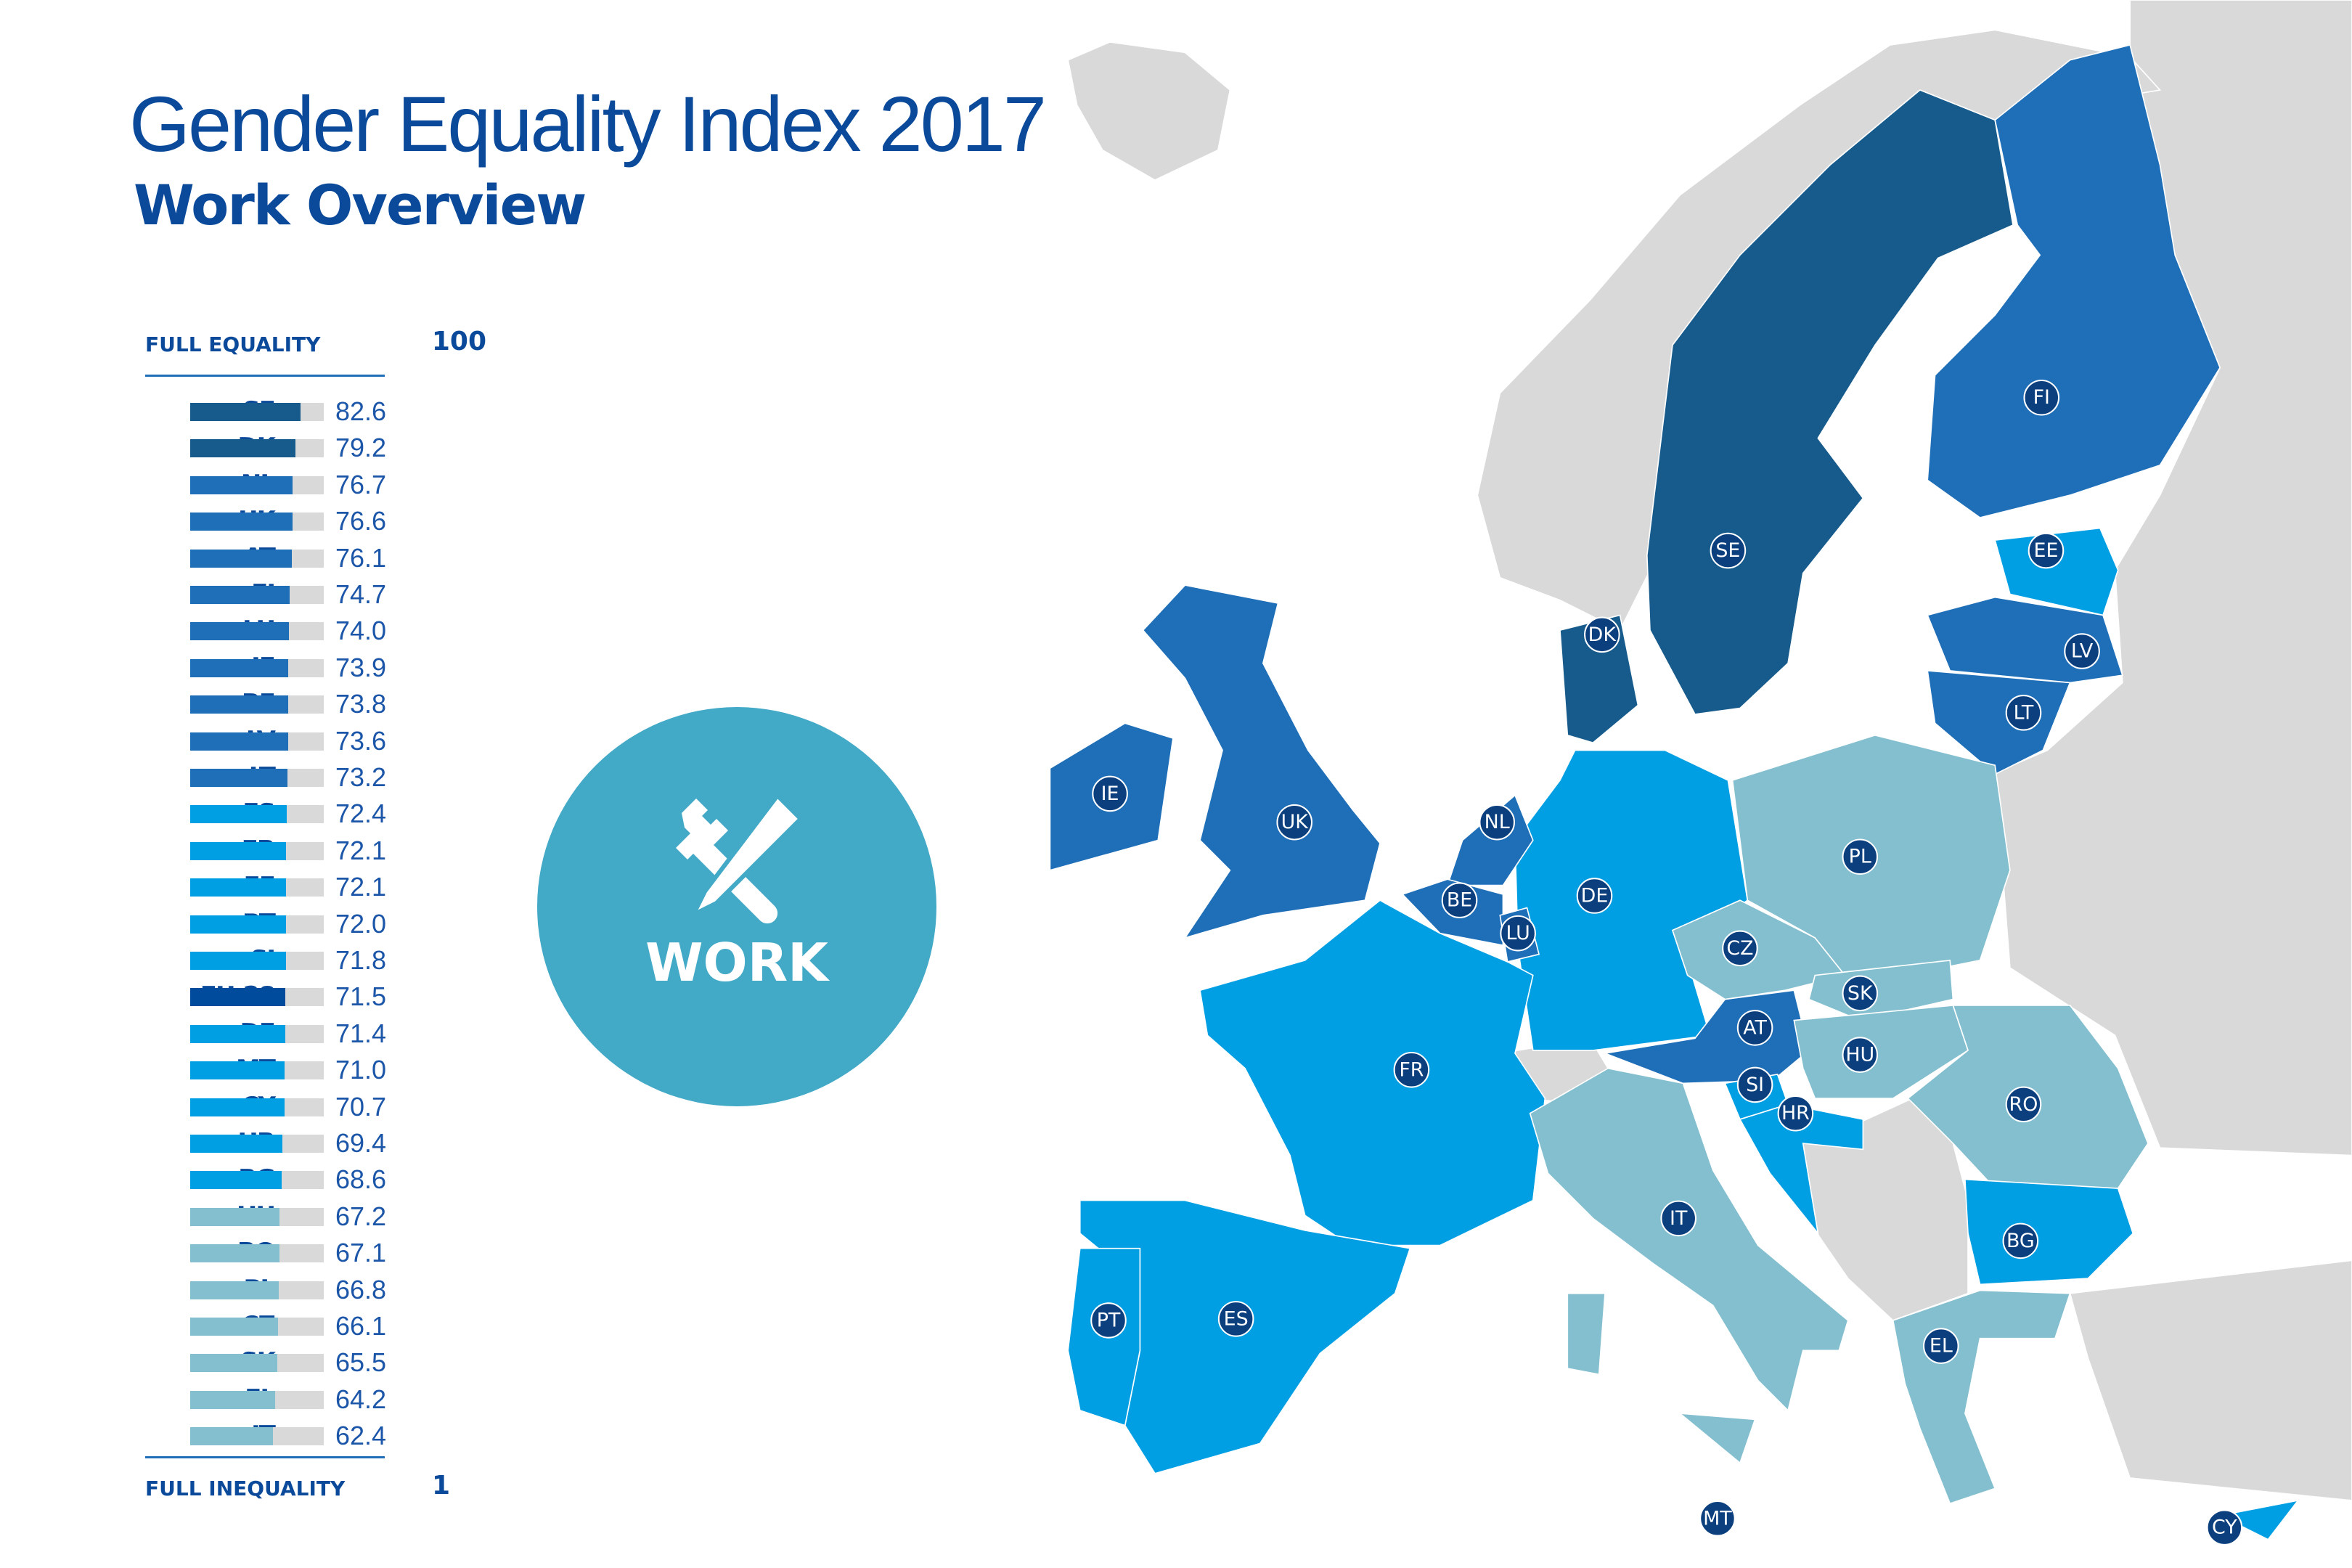  Describe the element at coordinates (740, 858) in the screenshot. I see `wrench-pencil-icon` at that location.